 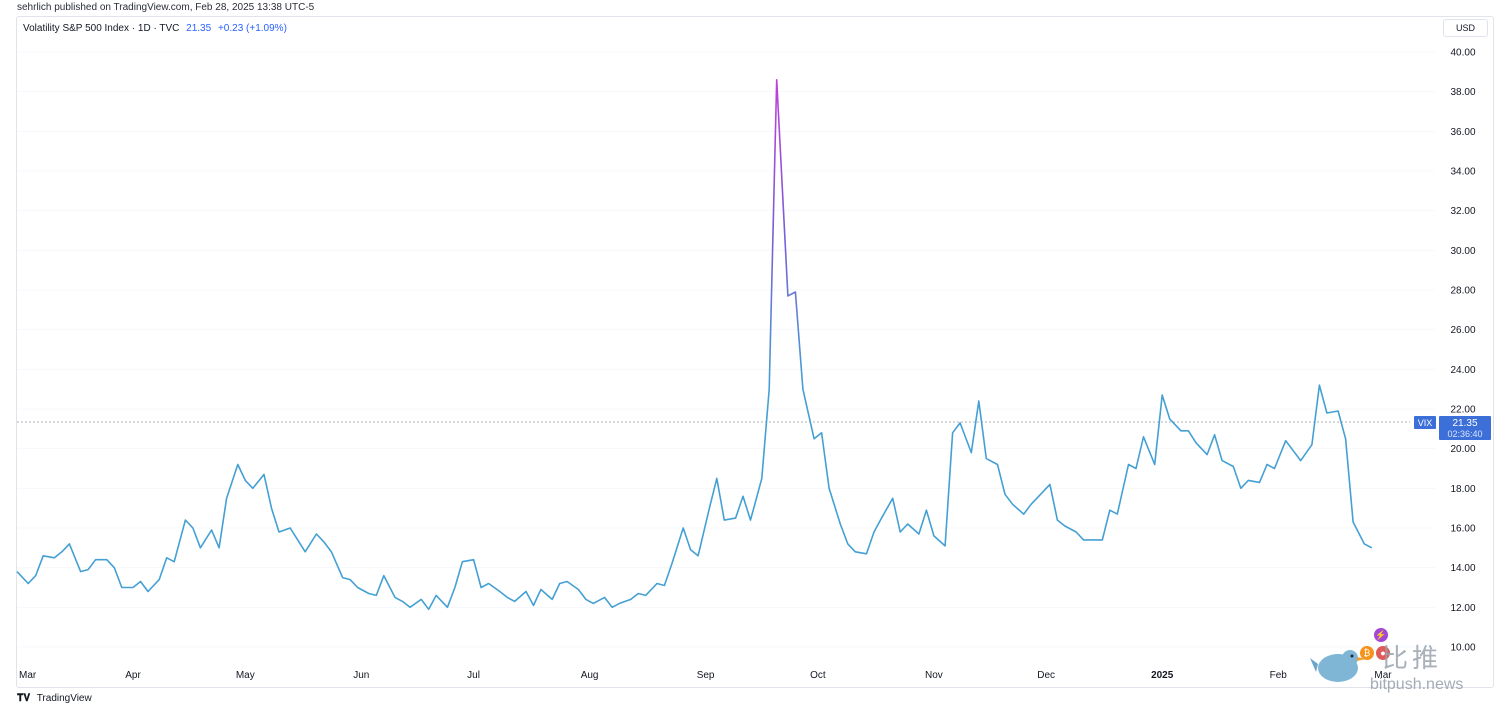 What do you see at coordinates (1462, 529) in the screenshot?
I see `y-tick-label: 16.00` at bounding box center [1462, 529].